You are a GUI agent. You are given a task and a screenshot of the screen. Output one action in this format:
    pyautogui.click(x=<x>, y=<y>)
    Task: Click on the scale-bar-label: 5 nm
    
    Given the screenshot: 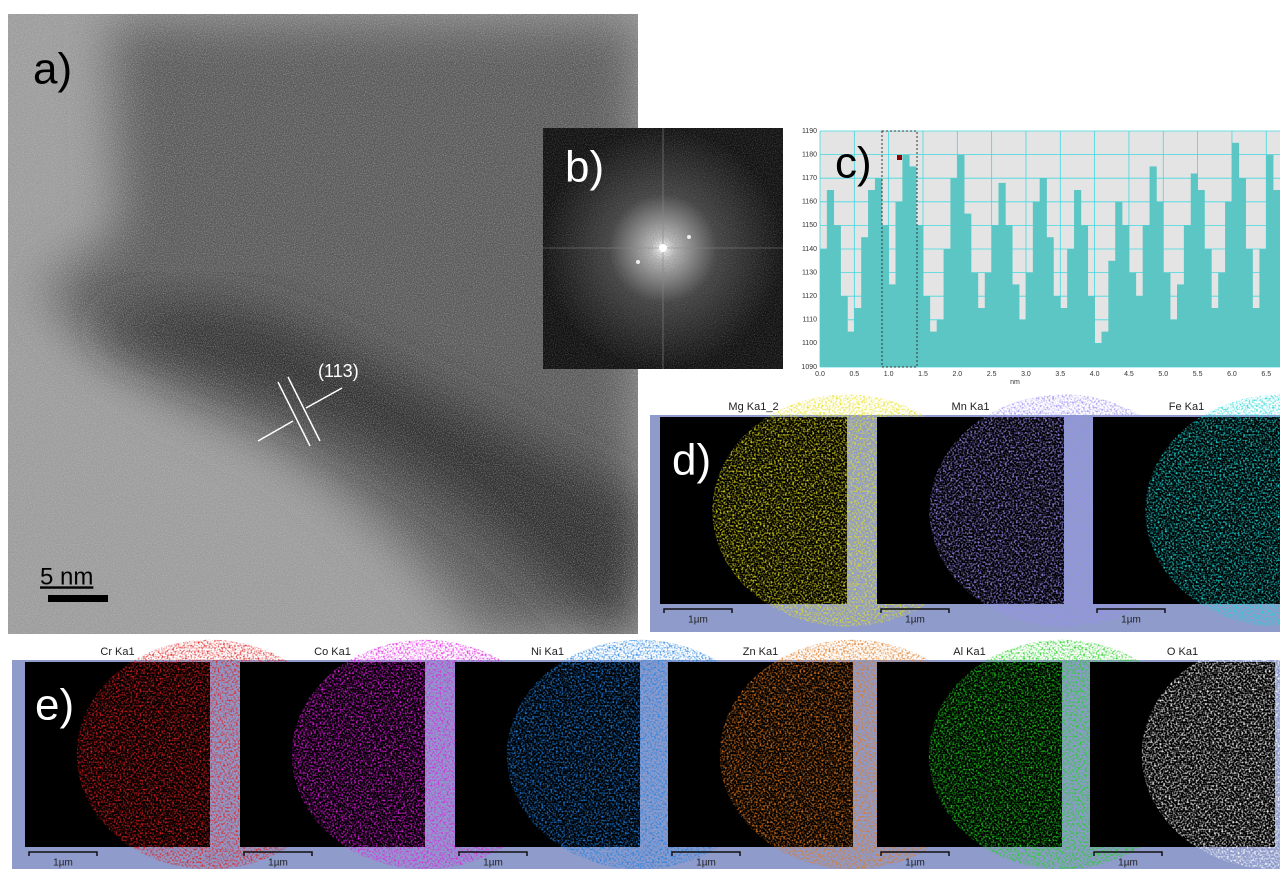 What is the action you would take?
    pyautogui.click(x=66, y=576)
    